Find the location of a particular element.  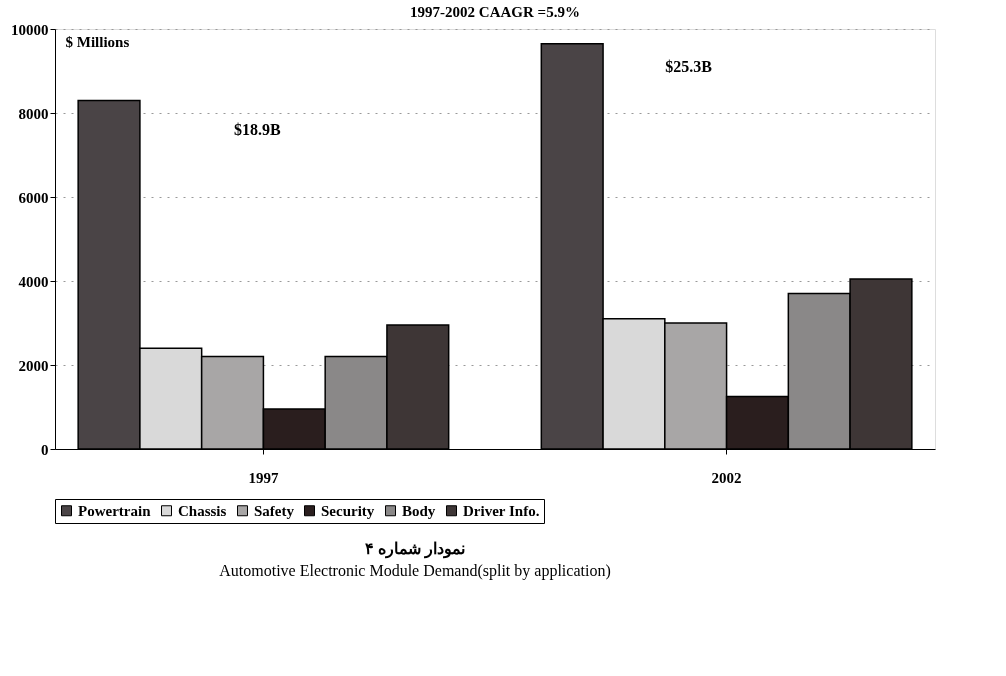

x-tick-label: 2002 is located at coordinates (726, 477).